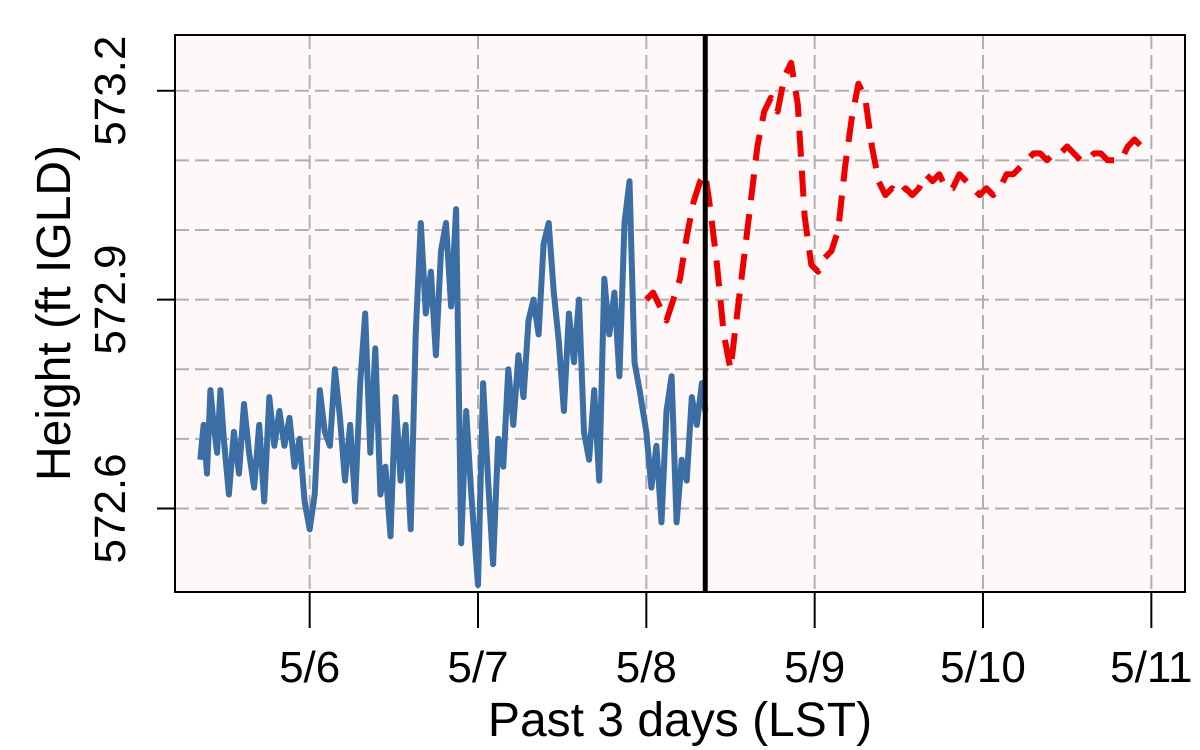 The width and height of the screenshot is (1200, 750). Describe the element at coordinates (736, 642) in the screenshot. I see `x-axis: 5/6 5/7 5/8 5/9 5/10 5/11` at that location.